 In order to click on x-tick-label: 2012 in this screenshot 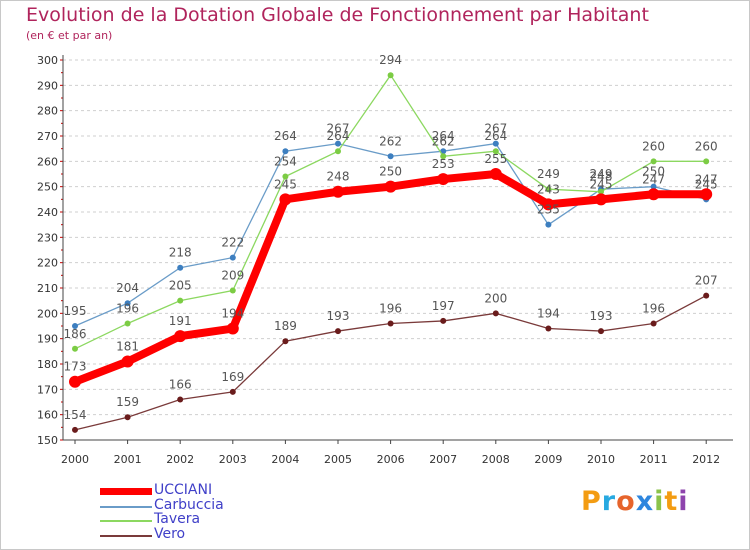, I will do `click(706, 459)`.